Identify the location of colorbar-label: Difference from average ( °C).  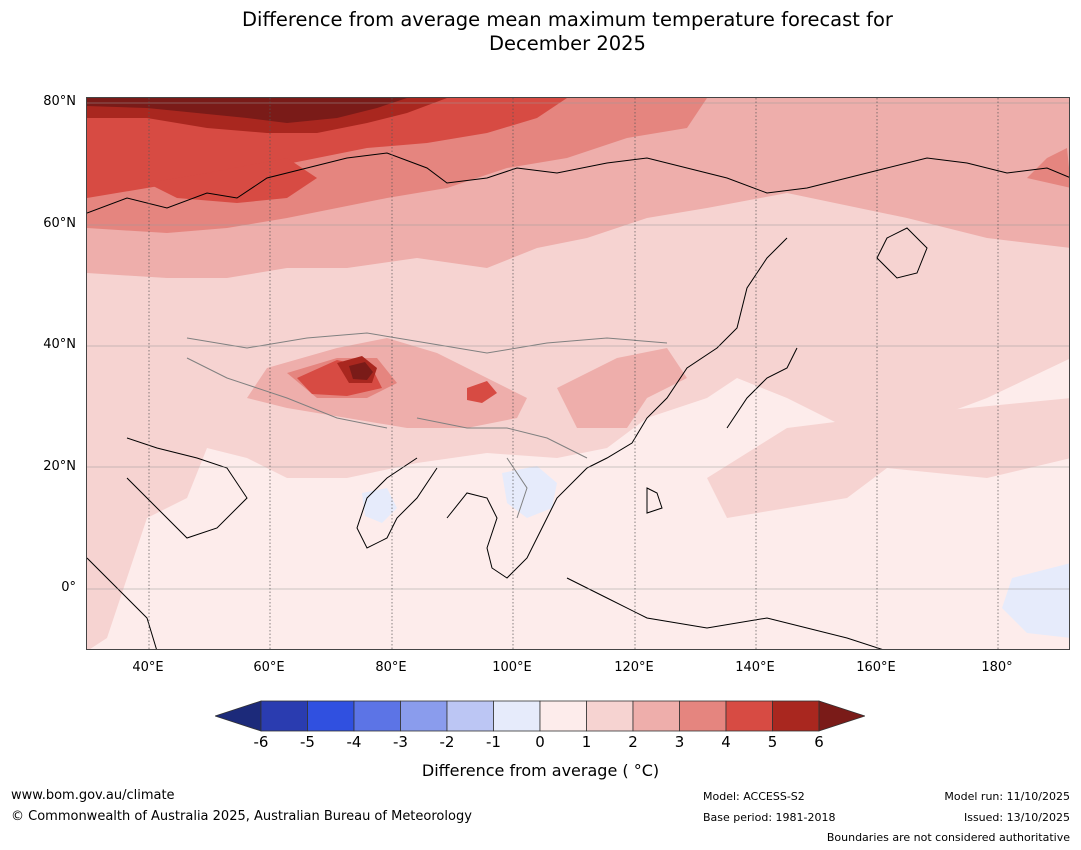
(540, 770).